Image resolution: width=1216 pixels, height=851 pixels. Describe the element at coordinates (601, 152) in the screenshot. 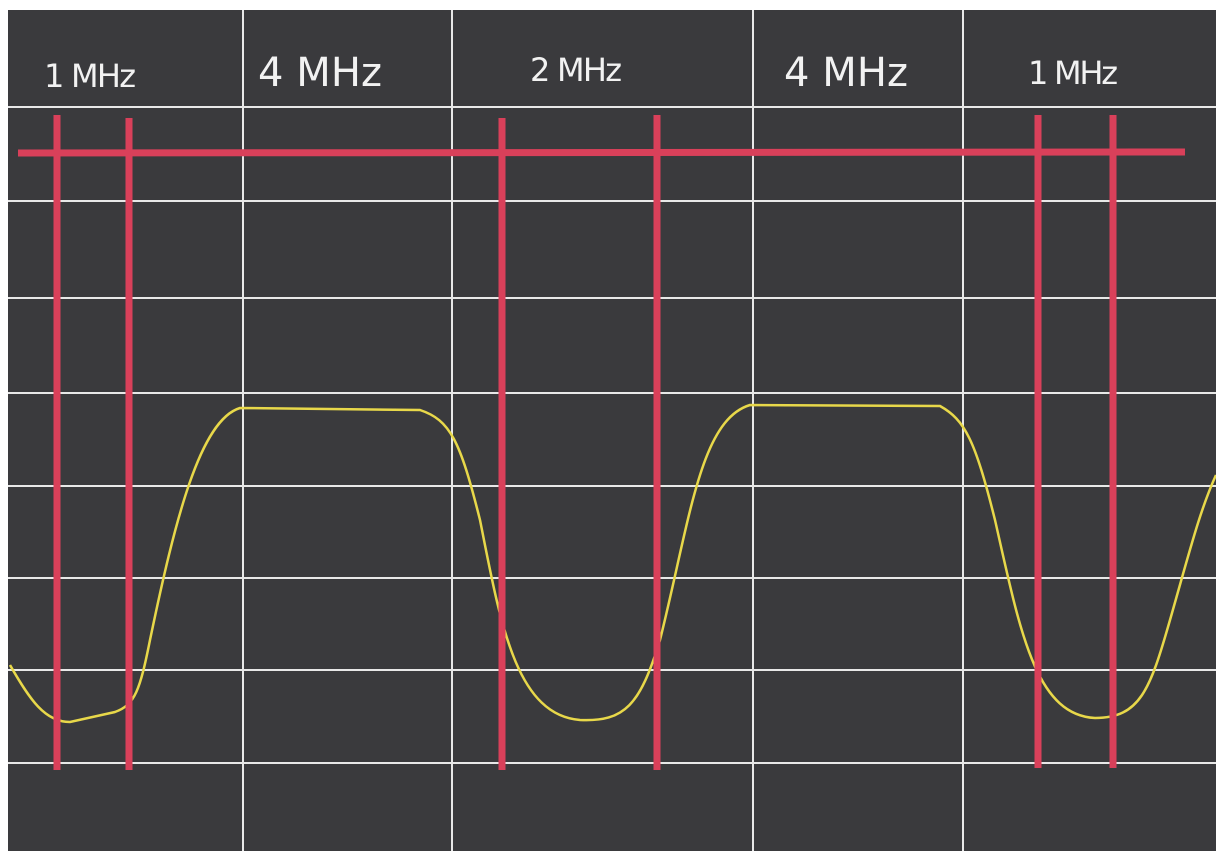

I see `marker-line` at that location.